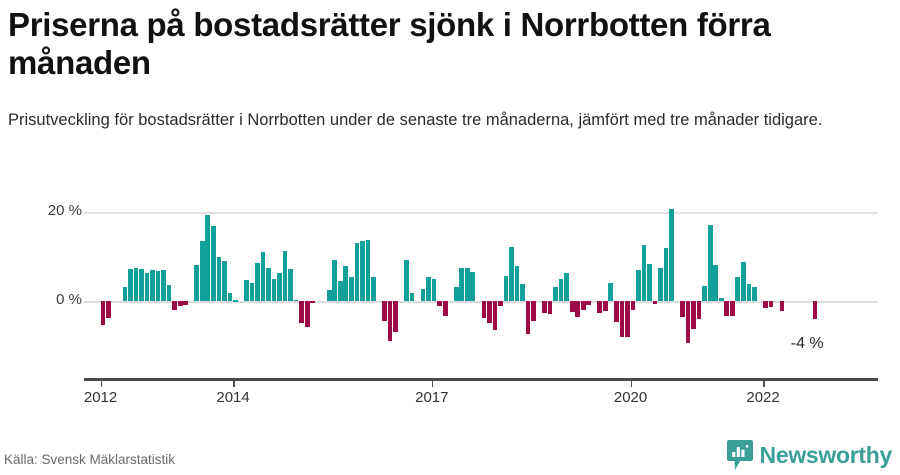  What do you see at coordinates (630, 397) in the screenshot?
I see `x-axis-tick-label: 2020` at bounding box center [630, 397].